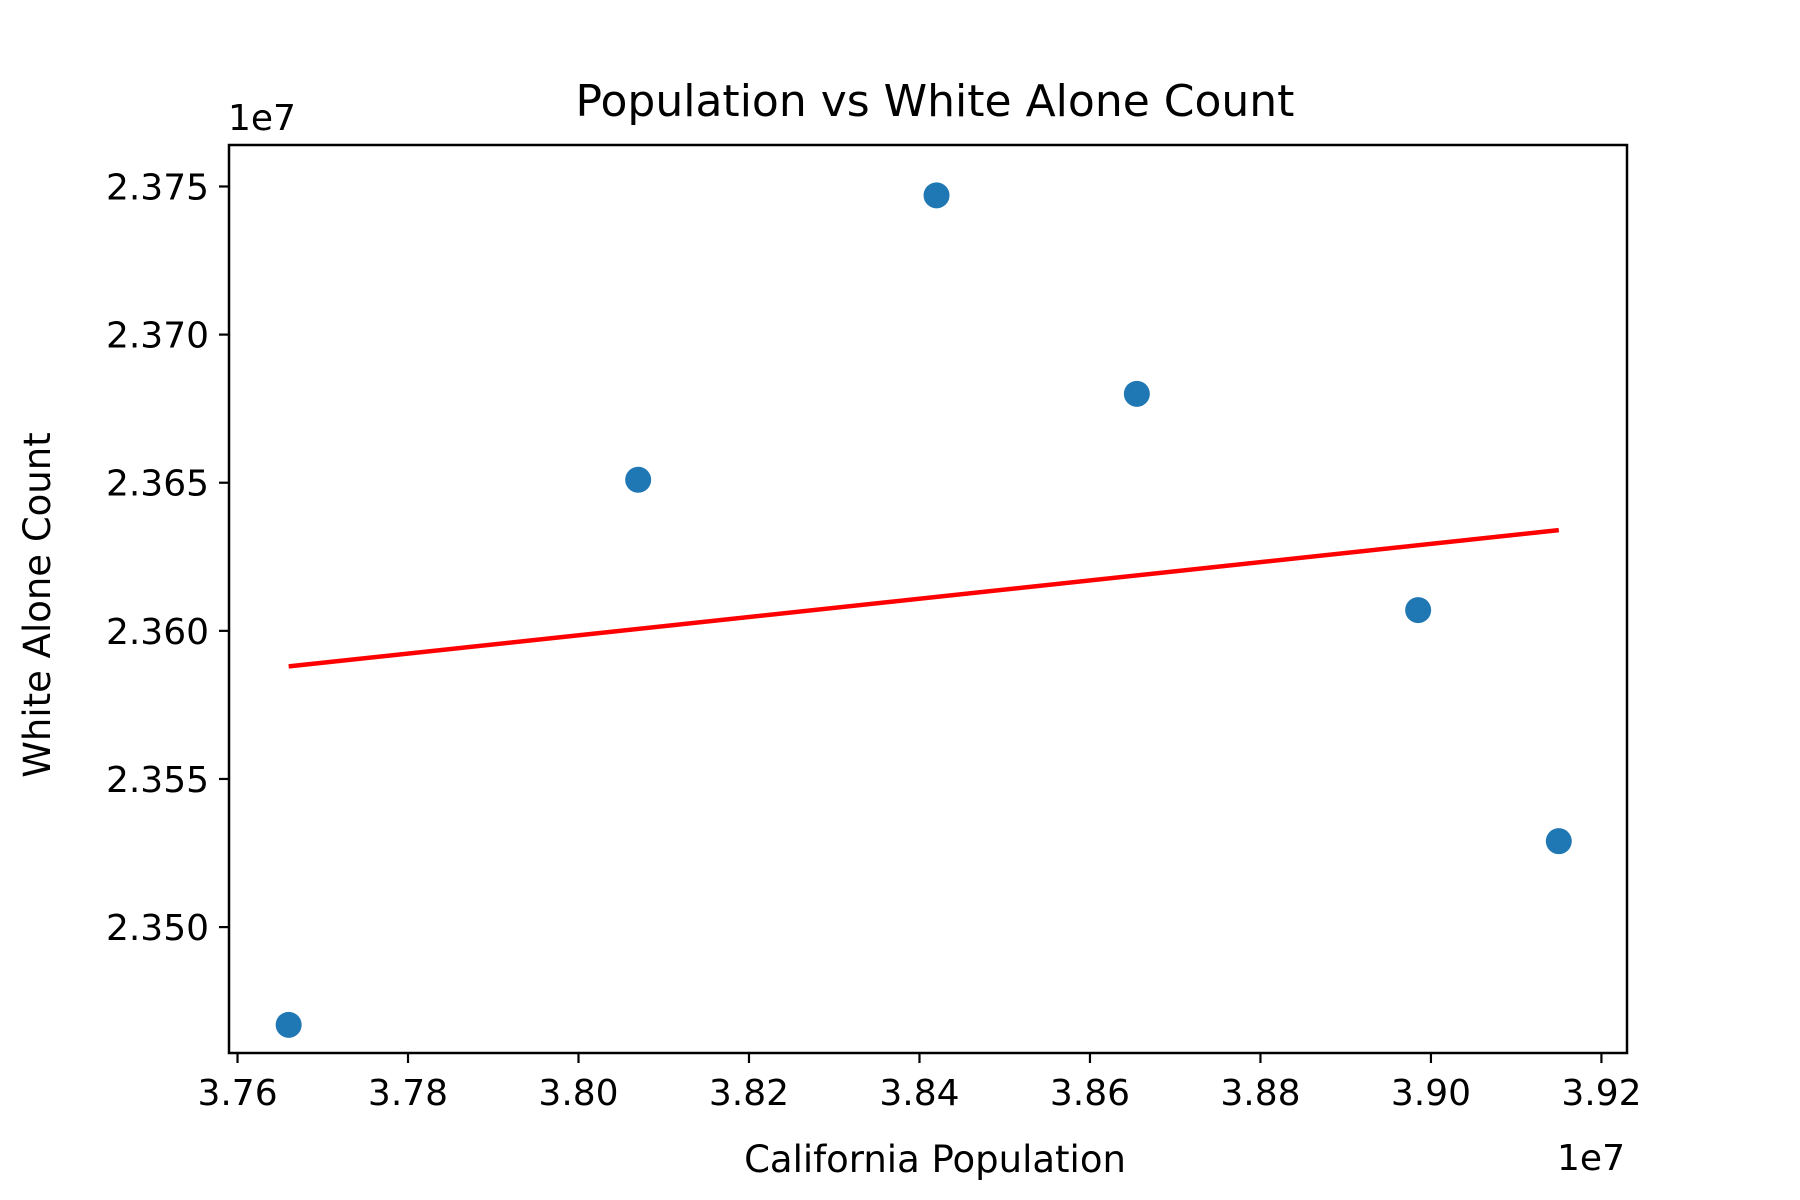  I want to click on y-axis-label: White Alone Count, so click(37, 604).